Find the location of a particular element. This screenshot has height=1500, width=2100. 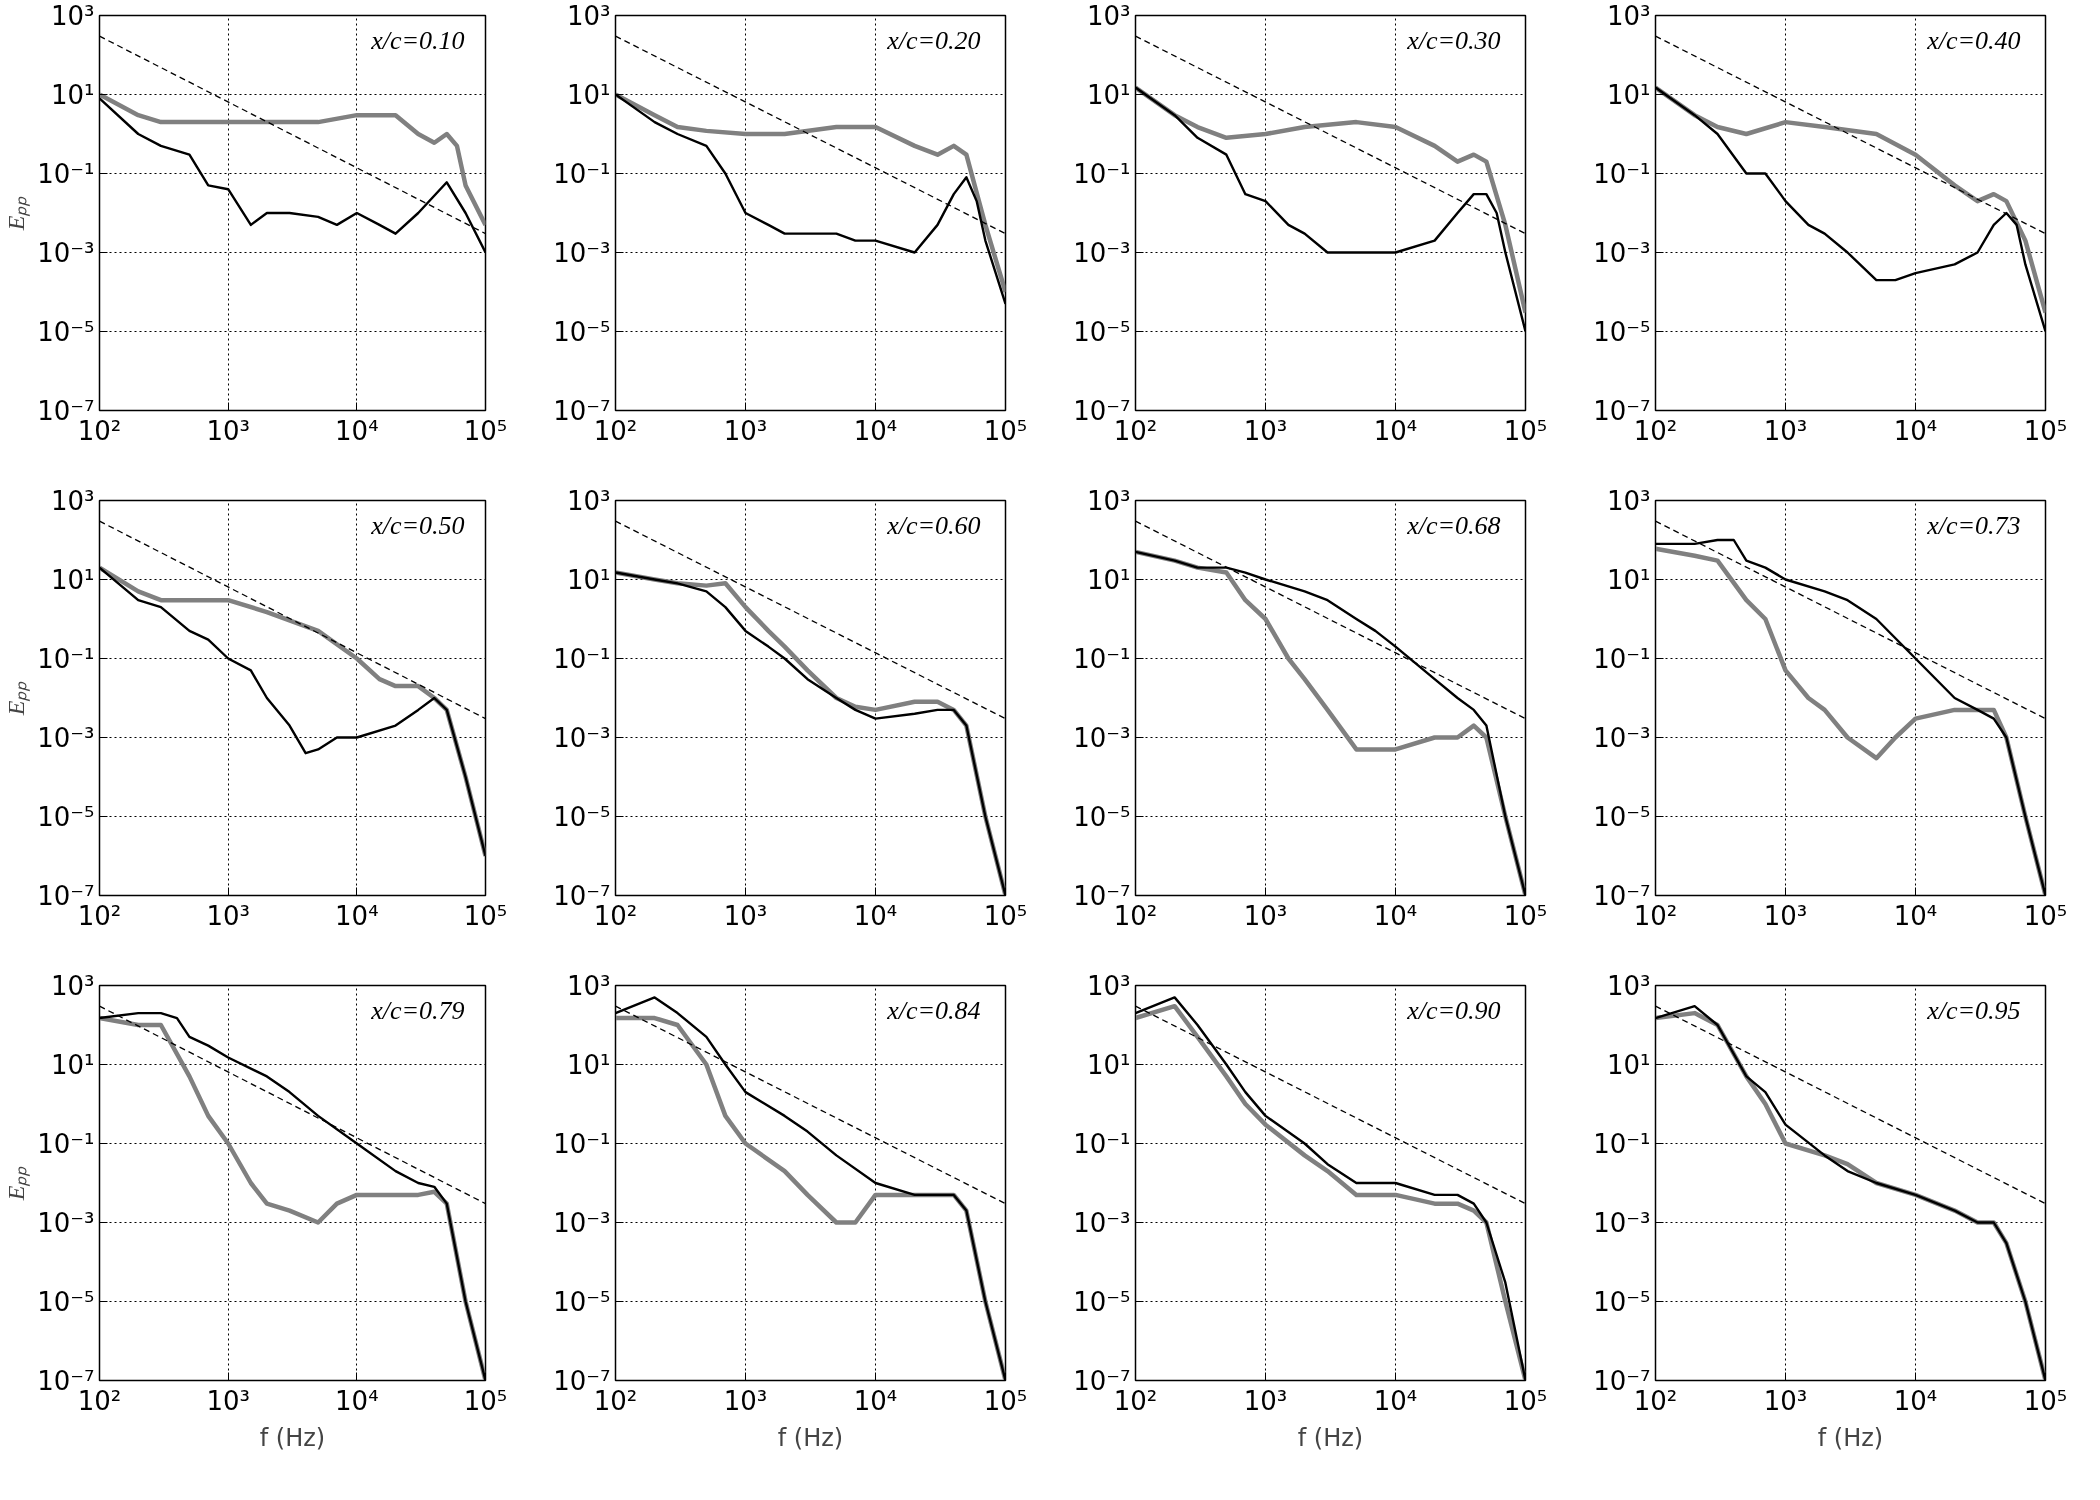

annotation: x/c=0.84 is located at coordinates (933, 1010).